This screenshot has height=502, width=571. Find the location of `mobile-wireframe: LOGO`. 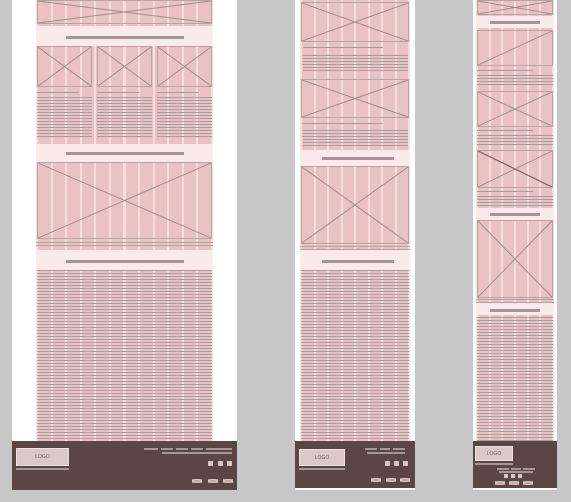

mobile-wireframe: LOGO is located at coordinates (515, 245).